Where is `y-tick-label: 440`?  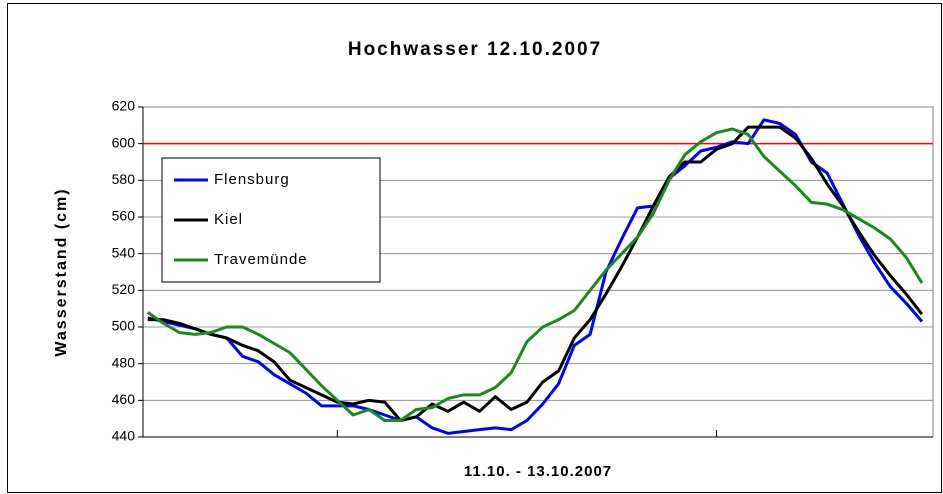
y-tick-label: 440 is located at coordinates (124, 436).